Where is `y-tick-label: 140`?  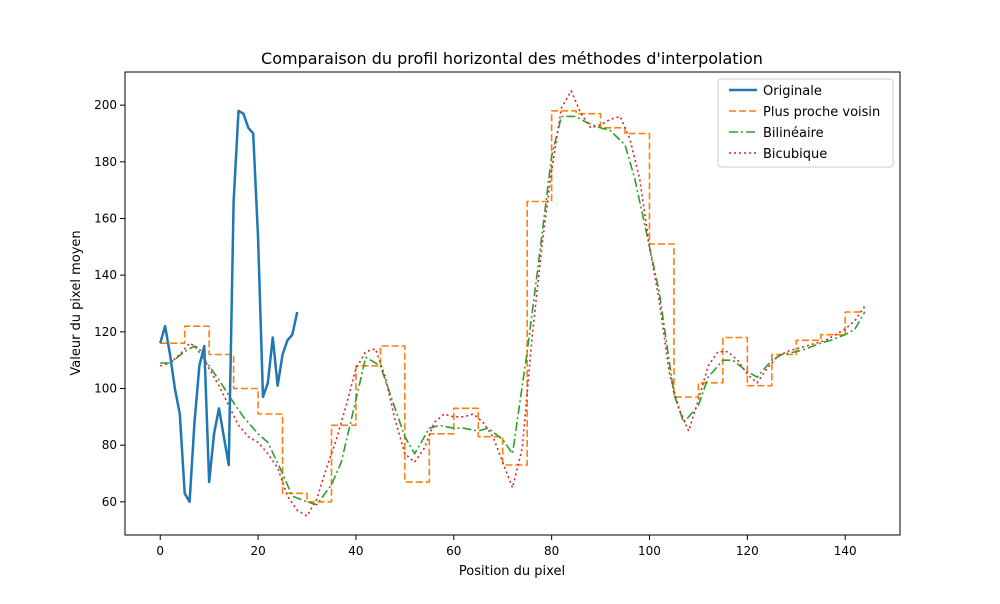
y-tick-label: 140 is located at coordinates (105, 275).